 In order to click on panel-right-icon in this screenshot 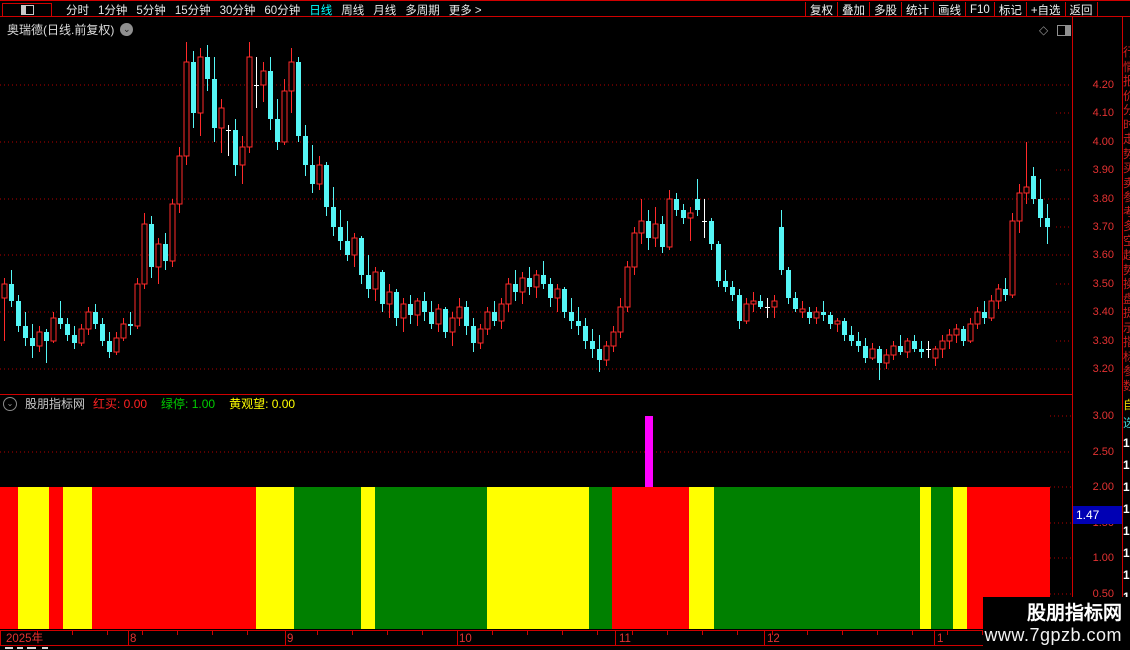, I will do `click(1064, 30)`.